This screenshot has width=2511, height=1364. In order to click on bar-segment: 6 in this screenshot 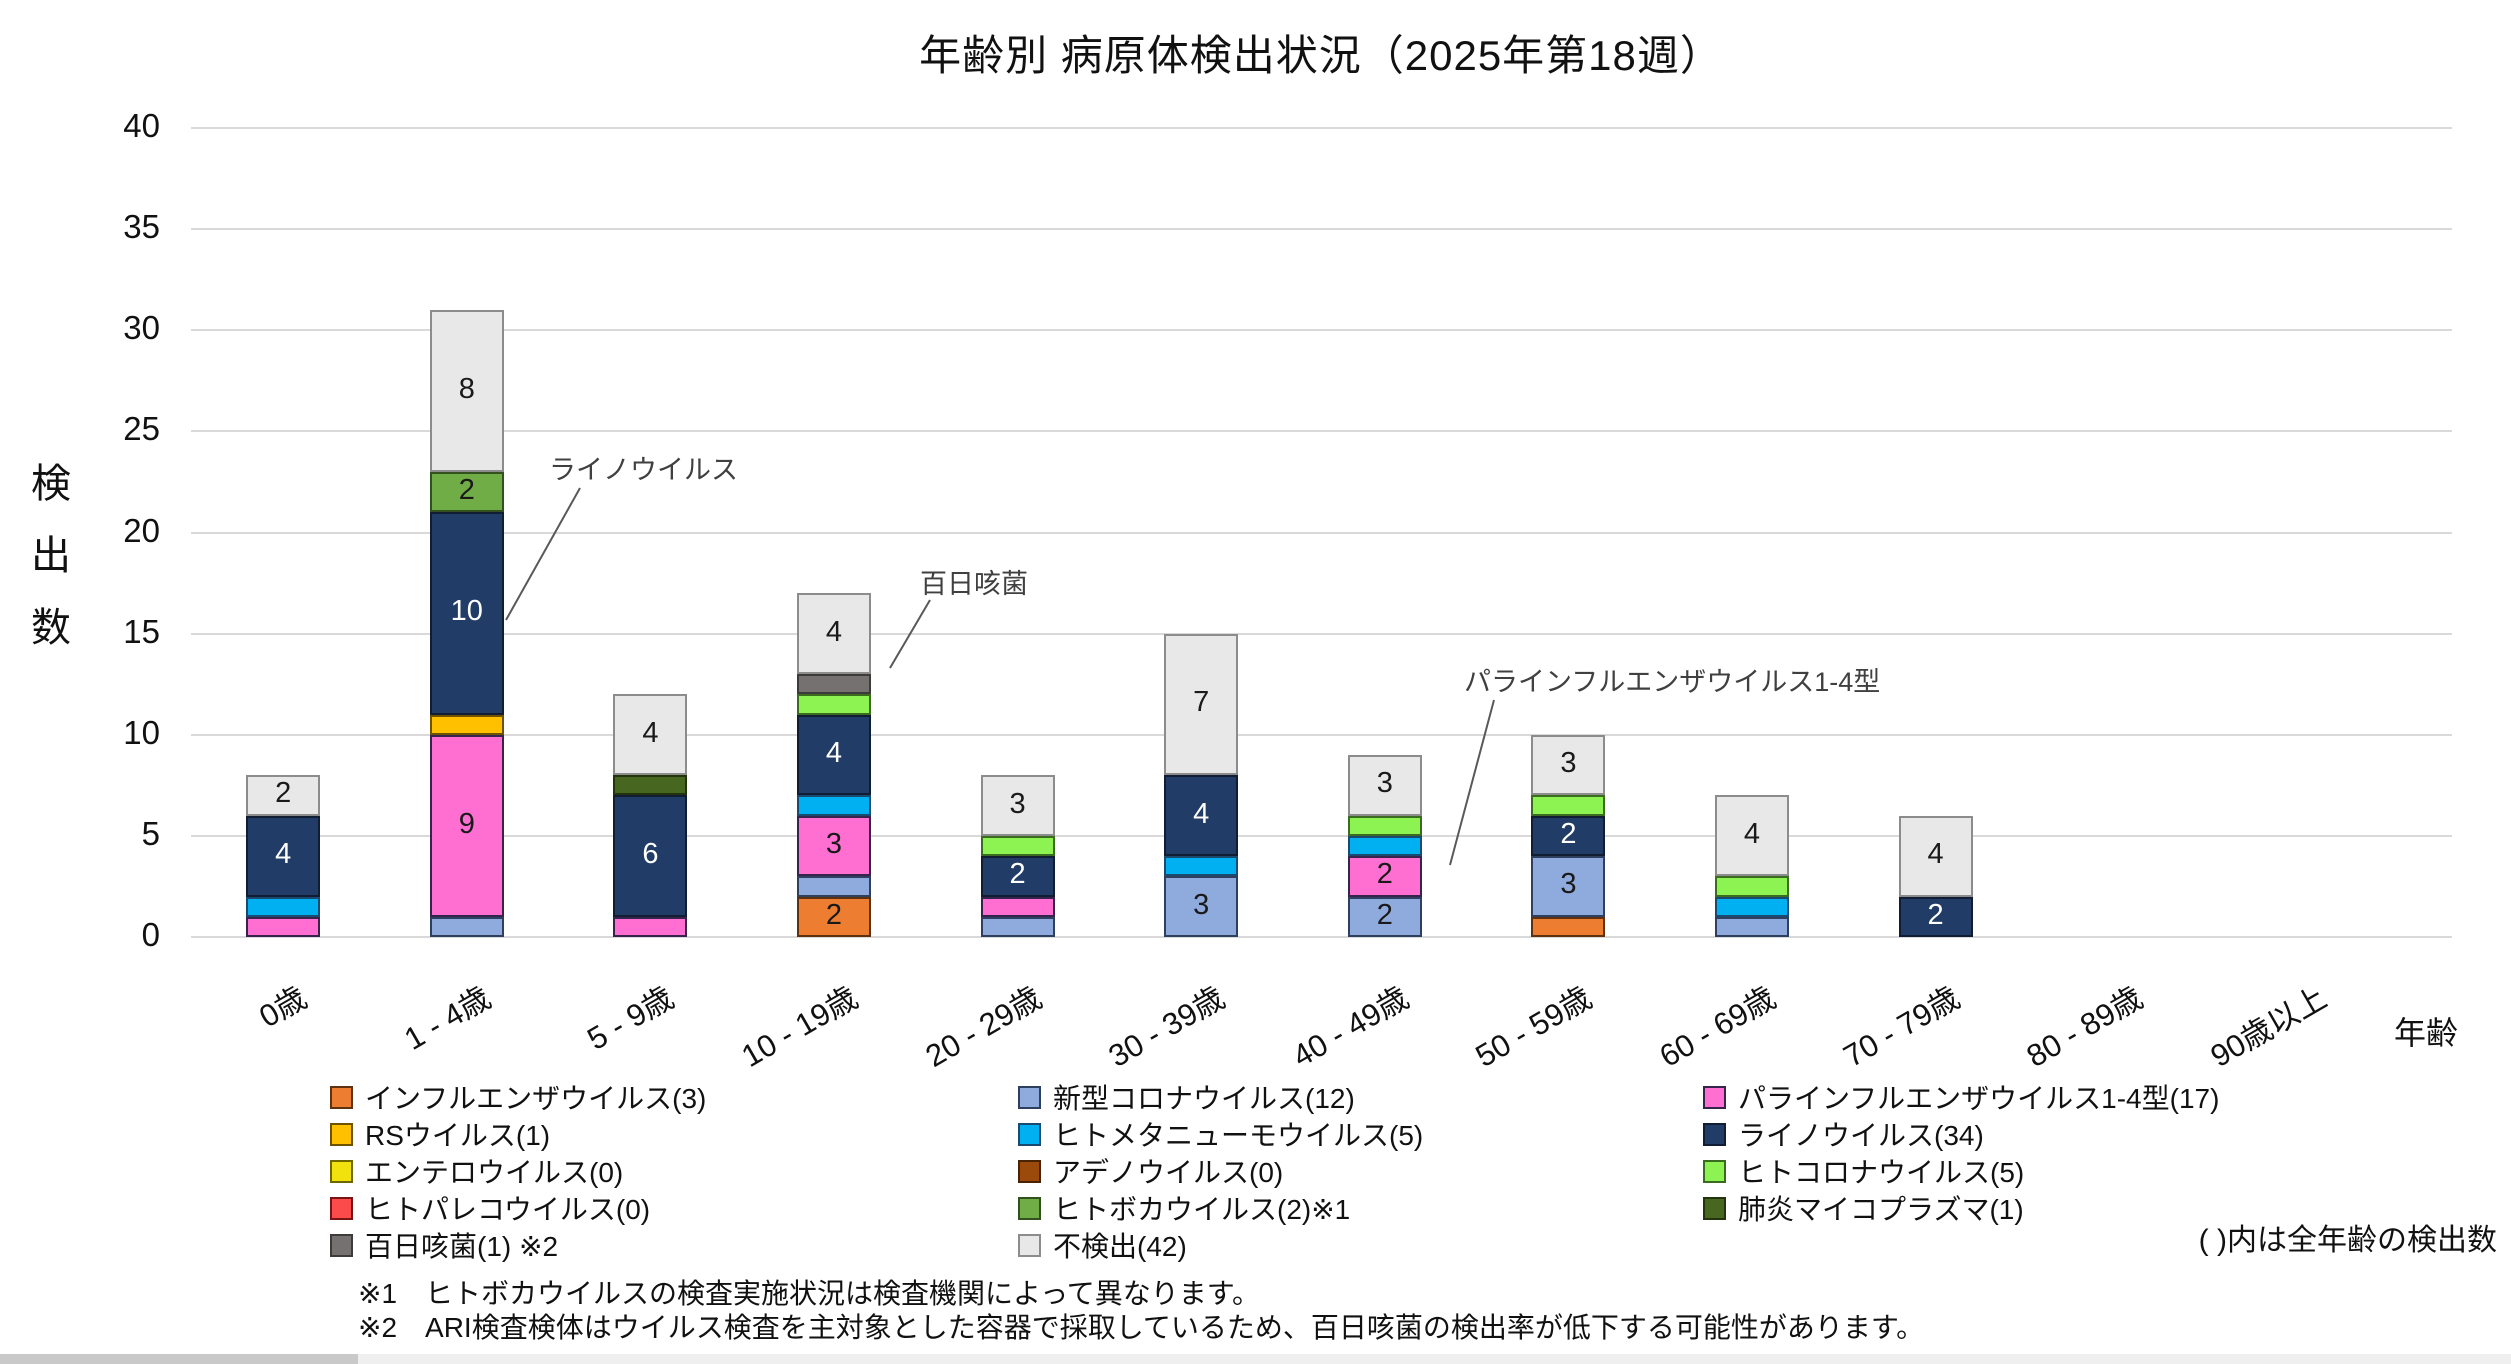, I will do `click(650, 856)`.